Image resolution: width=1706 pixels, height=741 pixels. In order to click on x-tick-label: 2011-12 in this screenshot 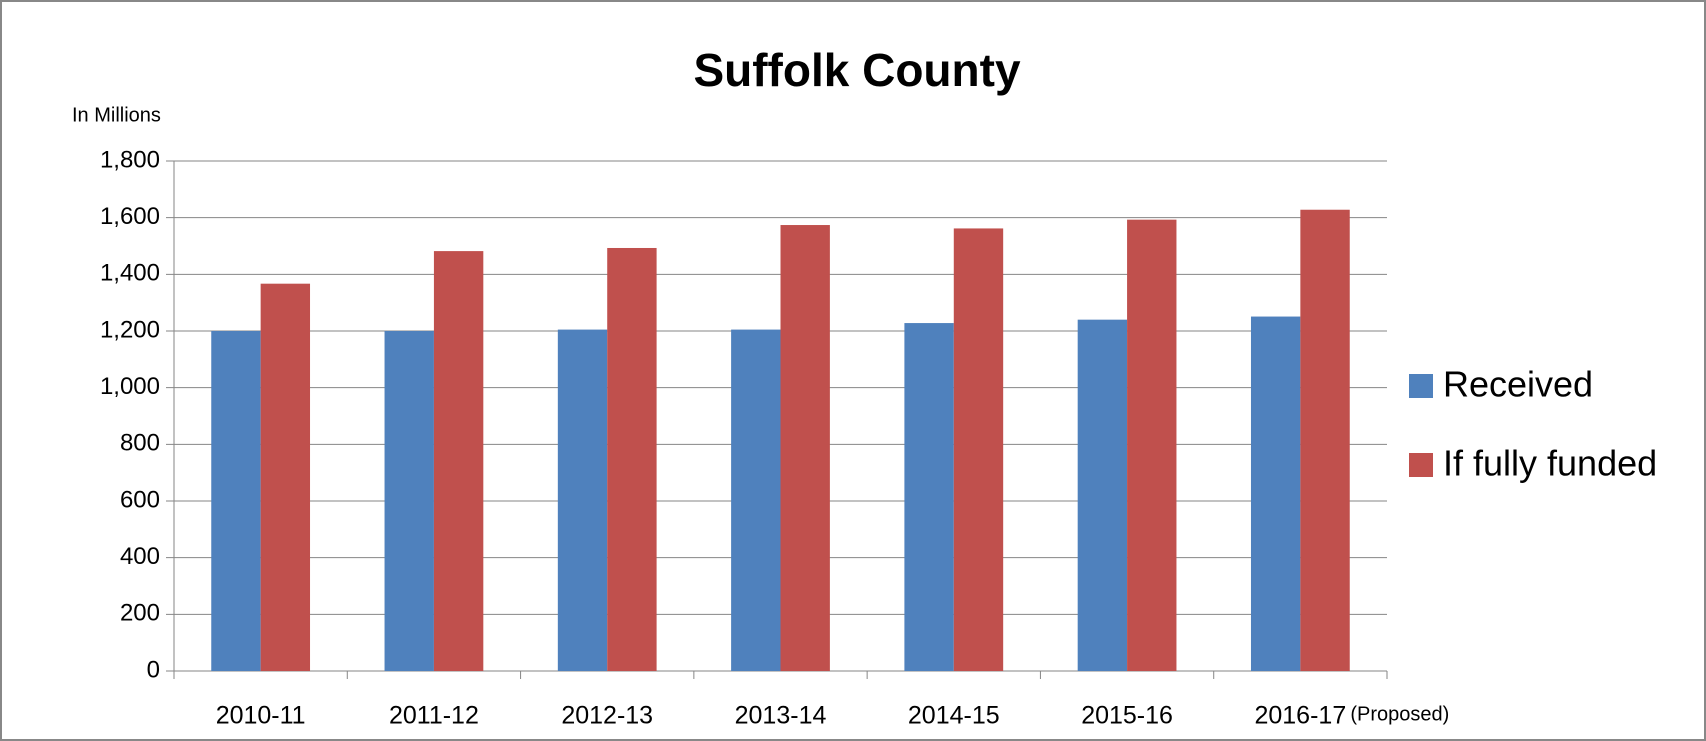, I will do `click(434, 716)`.